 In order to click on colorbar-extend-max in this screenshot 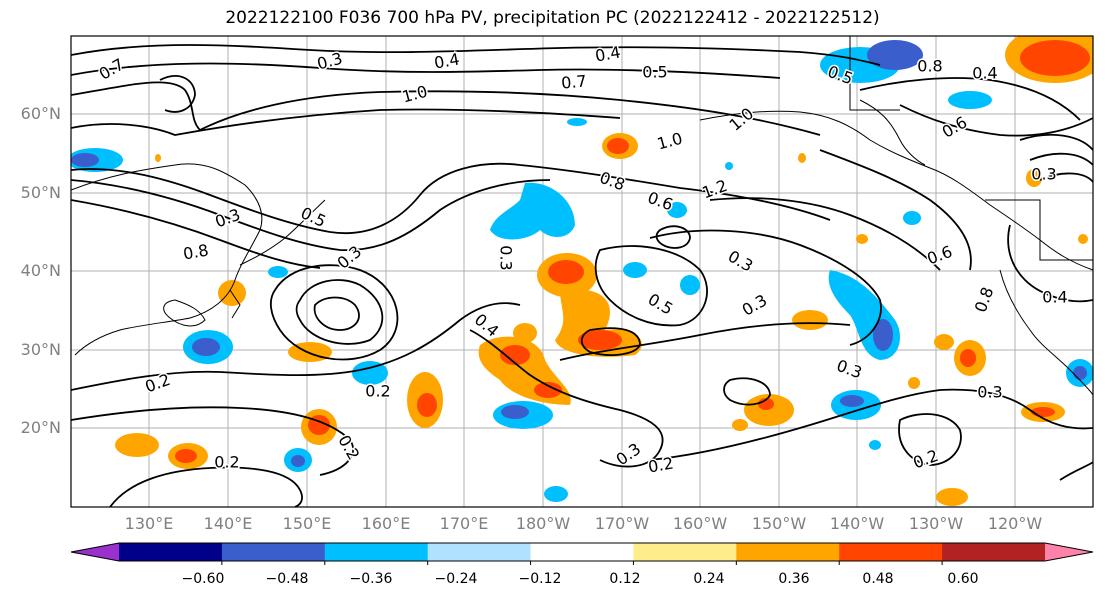, I will do `click(1069, 552)`.